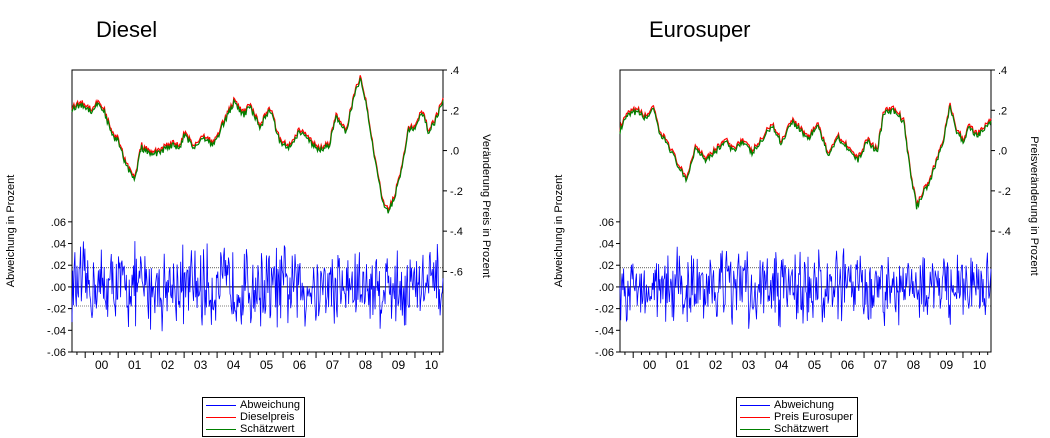 This screenshot has width=1050, height=438. I want to click on legend-eurosuper: Abweichung Preis Eurosuper Schätzwert, so click(797, 417).